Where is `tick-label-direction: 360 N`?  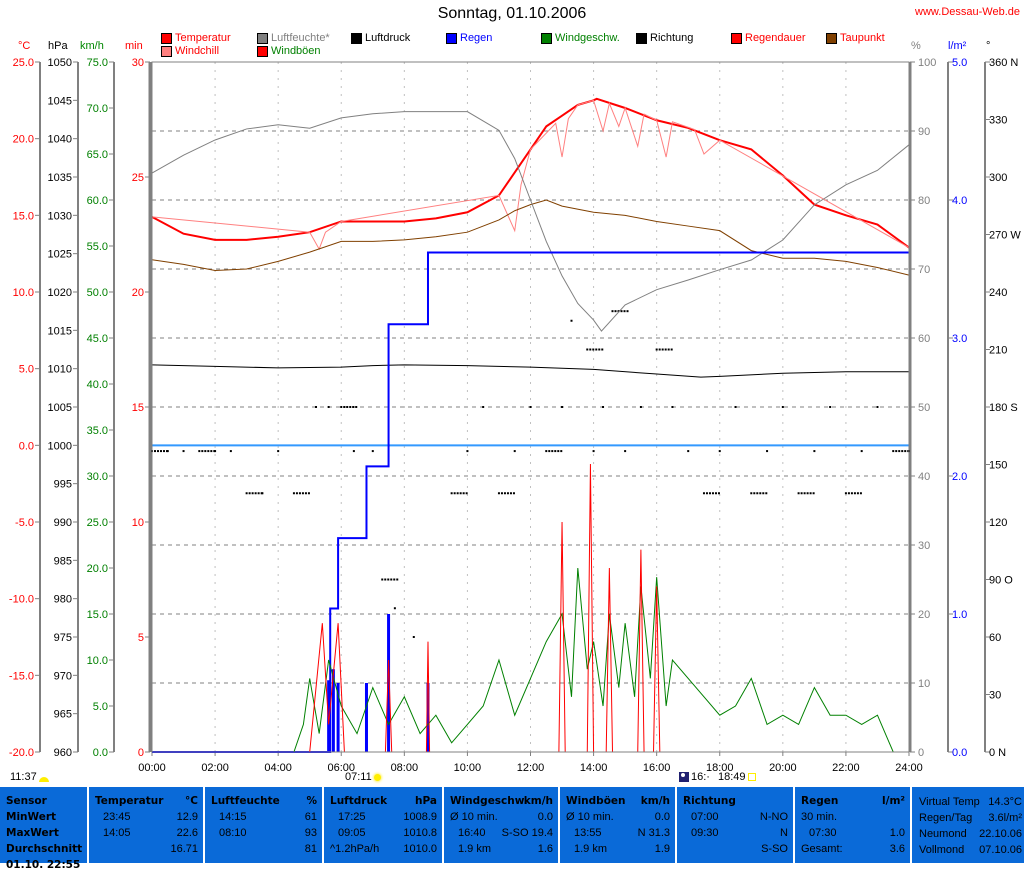 tick-label-direction: 360 N is located at coordinates (1003, 63).